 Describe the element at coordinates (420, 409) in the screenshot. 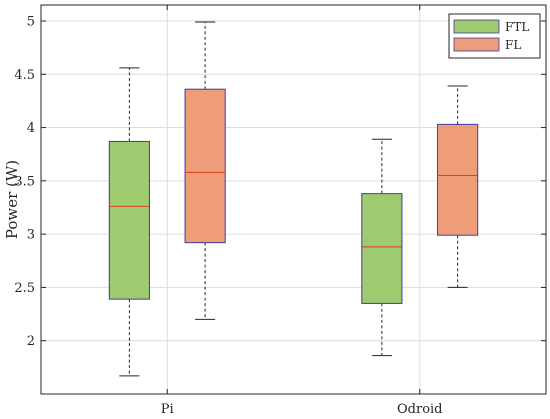

I see `x-tick-label-odroid: Odroid` at that location.